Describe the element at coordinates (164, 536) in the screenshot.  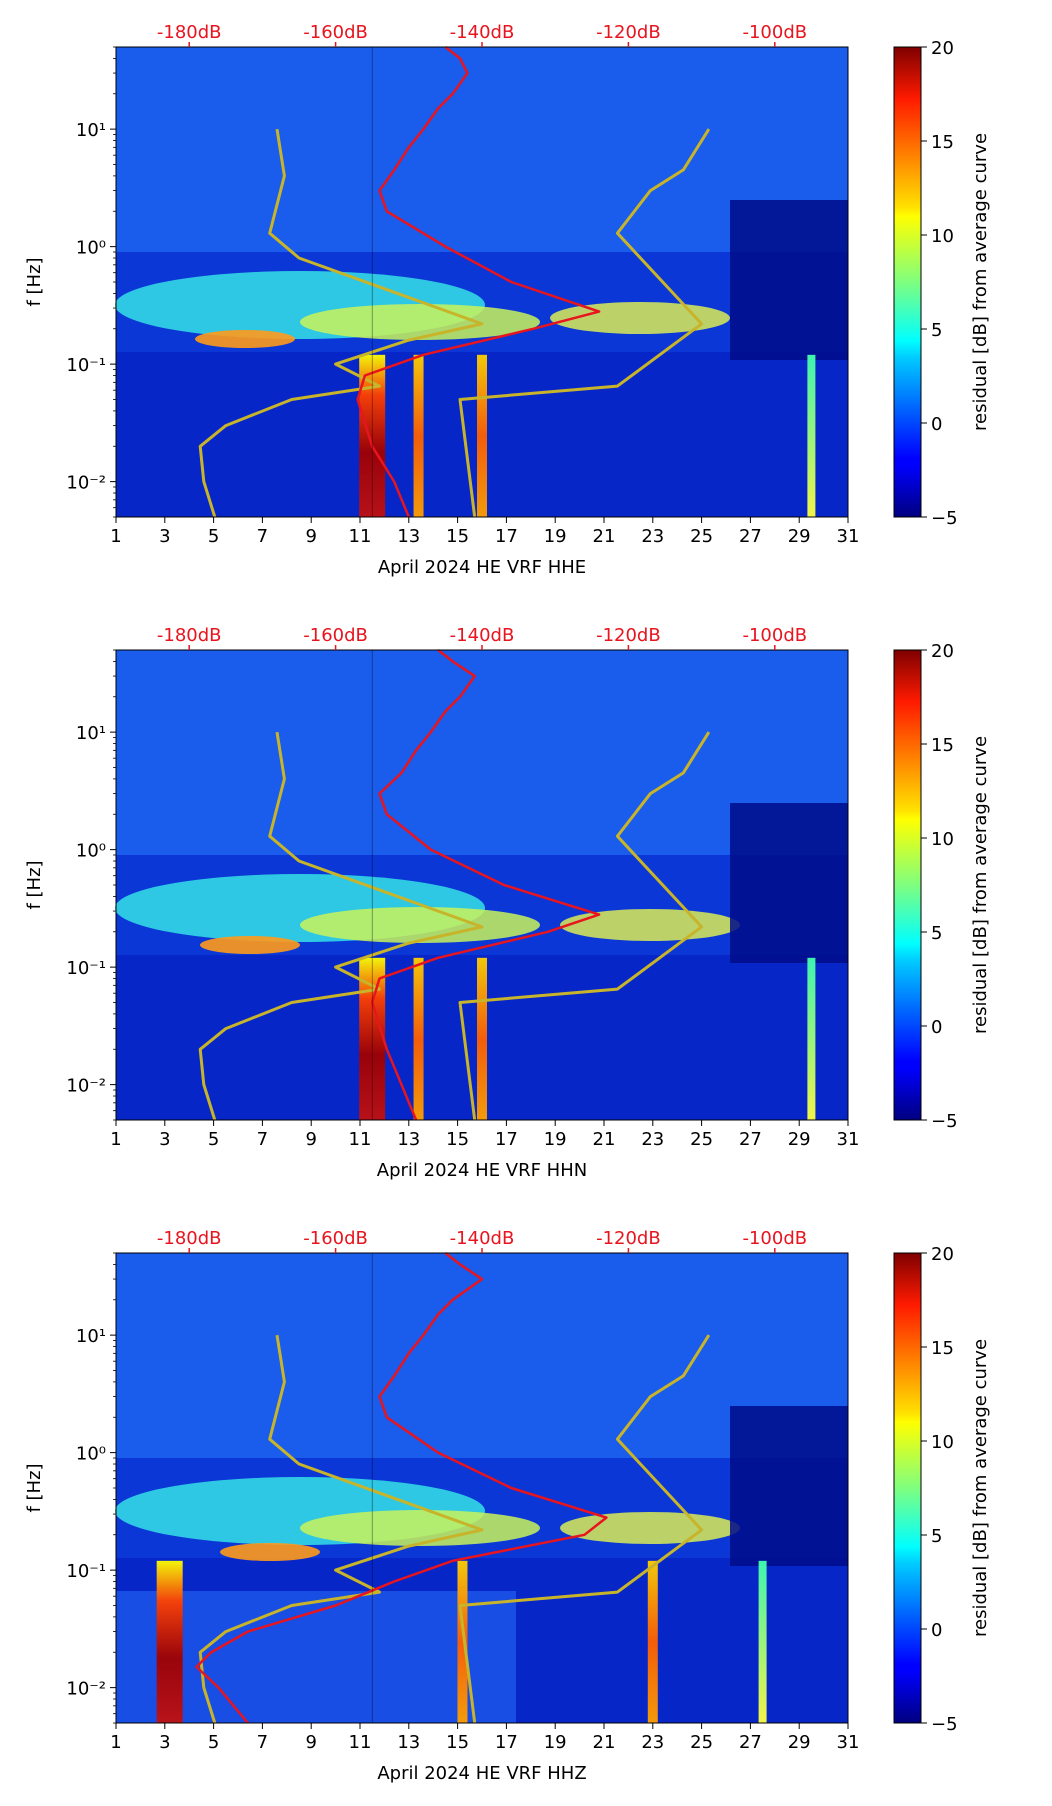
I see `x-tick-label: 3` at that location.